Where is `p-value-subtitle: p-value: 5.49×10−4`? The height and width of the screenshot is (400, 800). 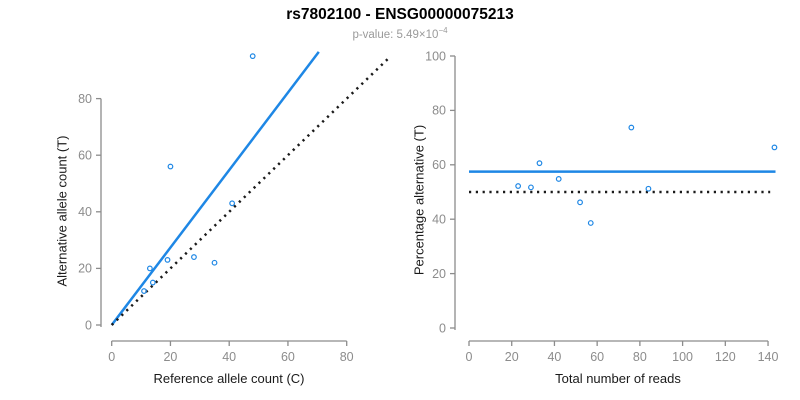 p-value-subtitle: p-value: 5.49×10−4 is located at coordinates (400, 33).